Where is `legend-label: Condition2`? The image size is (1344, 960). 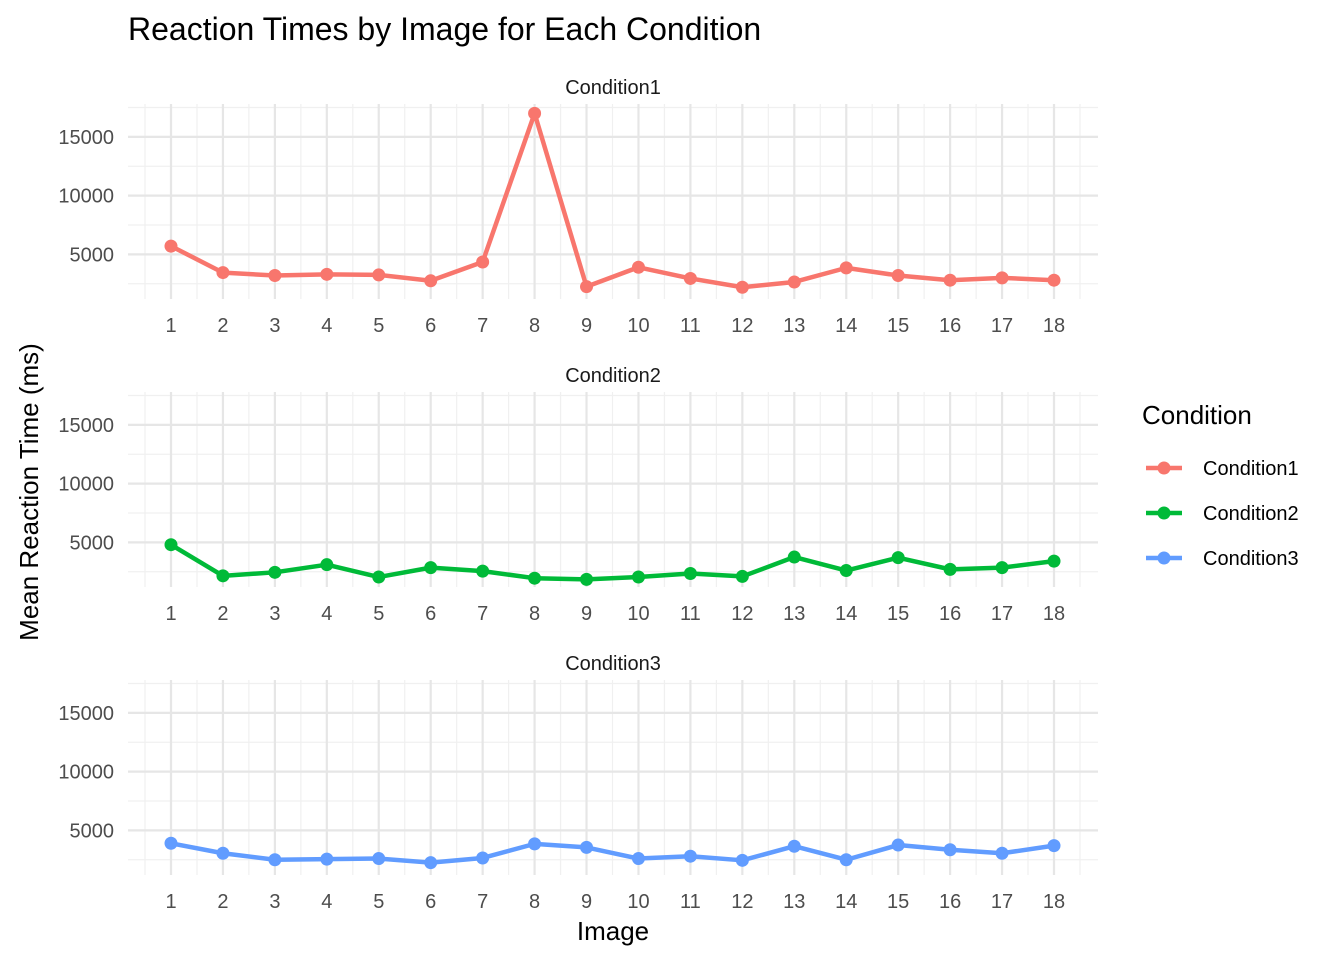 legend-label: Condition2 is located at coordinates (1251, 514).